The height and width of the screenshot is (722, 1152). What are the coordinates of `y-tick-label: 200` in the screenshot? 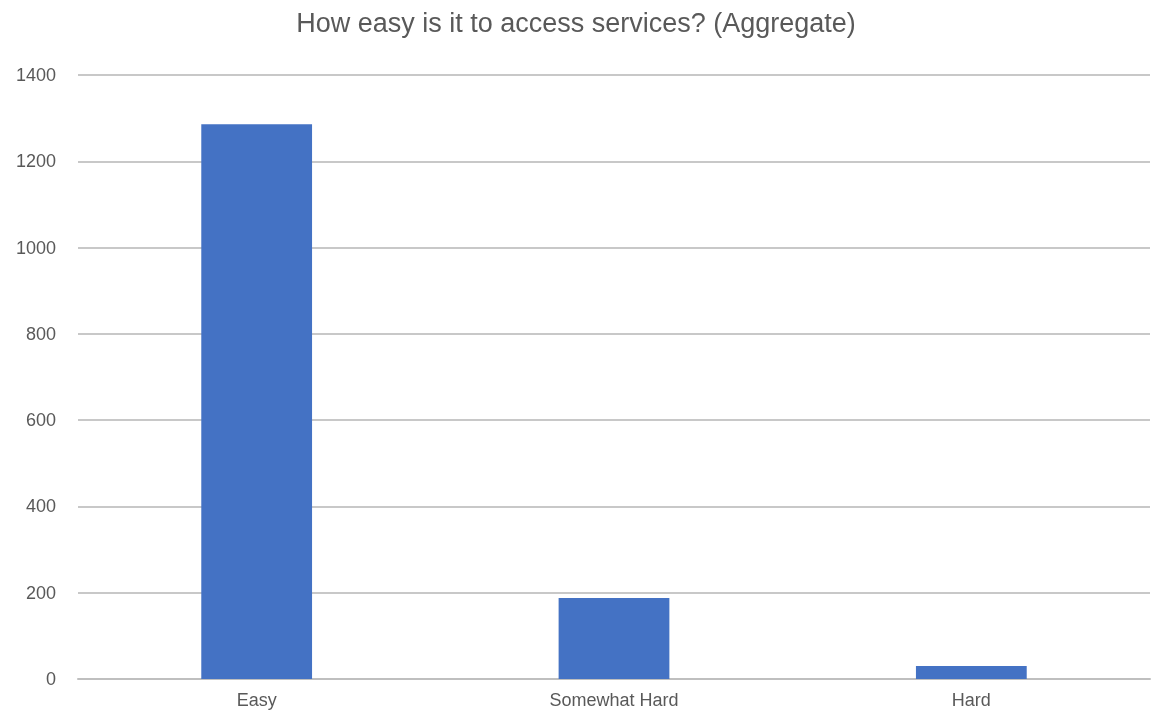 It's located at (40, 592).